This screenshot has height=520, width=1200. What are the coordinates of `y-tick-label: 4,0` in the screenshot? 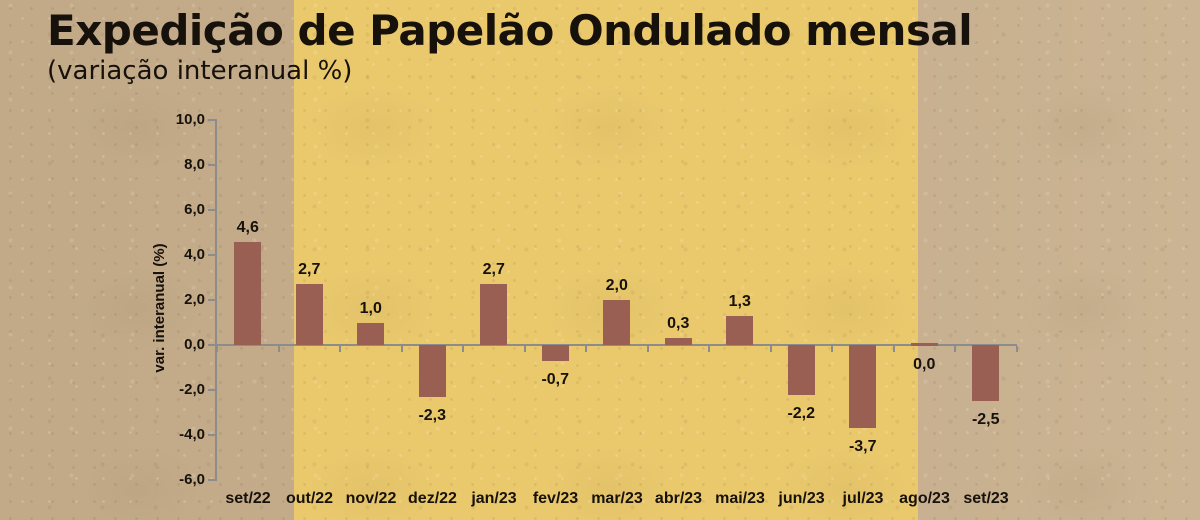 It's located at (194, 254).